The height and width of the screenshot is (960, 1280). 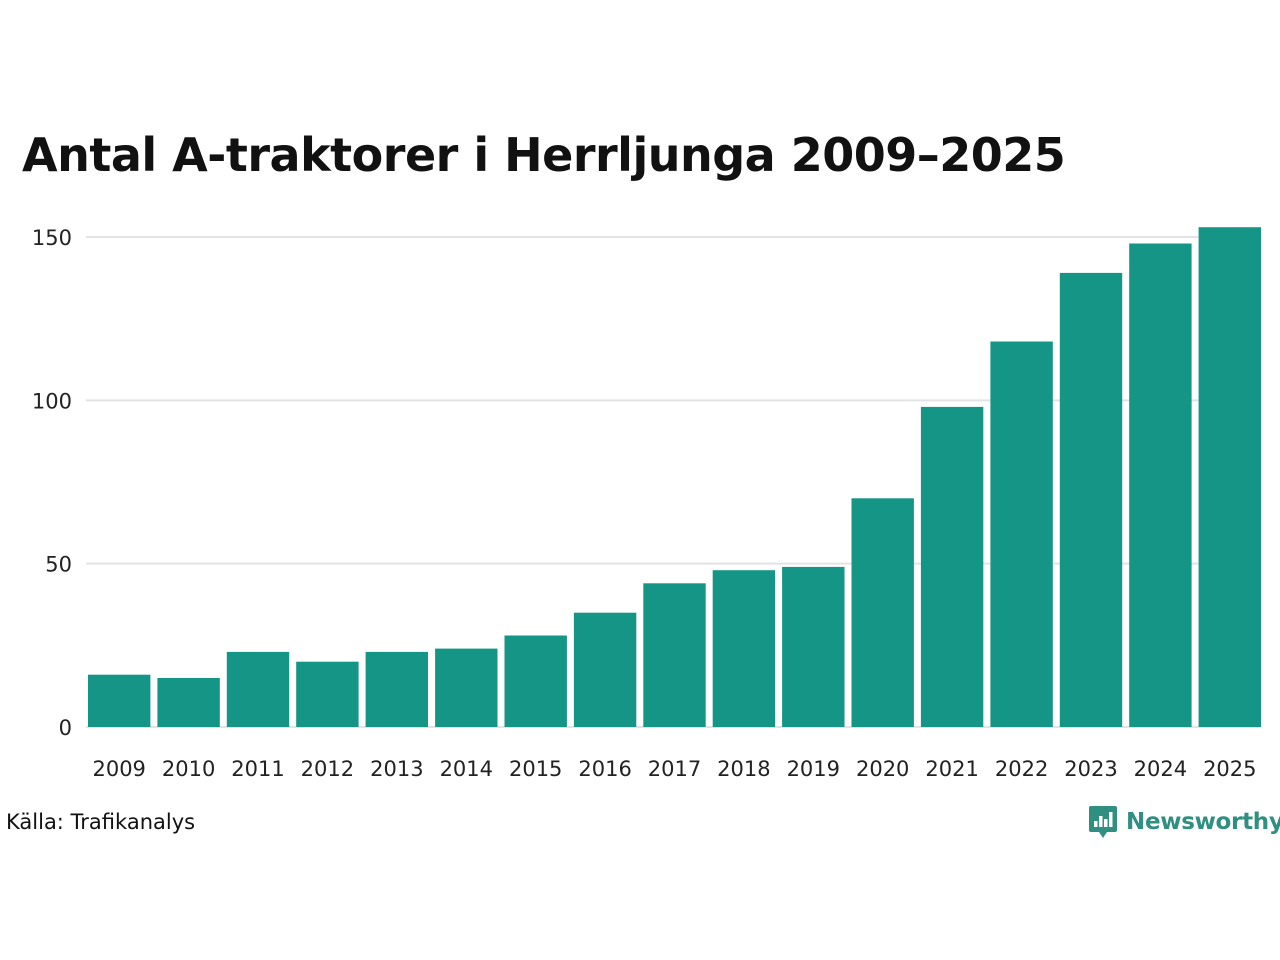 What do you see at coordinates (952, 566) in the screenshot?
I see `bar-2021` at bounding box center [952, 566].